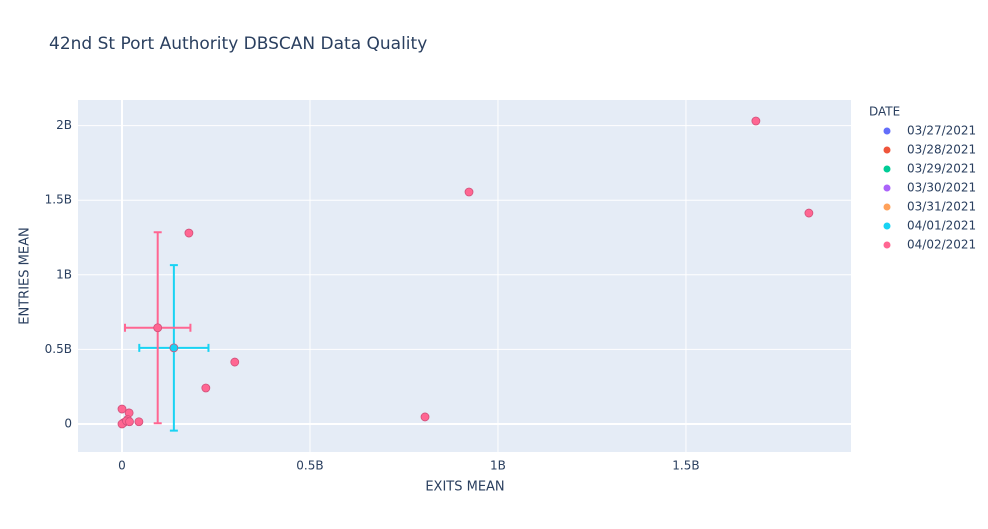 This screenshot has width=988, height=529. What do you see at coordinates (58, 349) in the screenshot?
I see `y-tick-label: 0.5B` at bounding box center [58, 349].